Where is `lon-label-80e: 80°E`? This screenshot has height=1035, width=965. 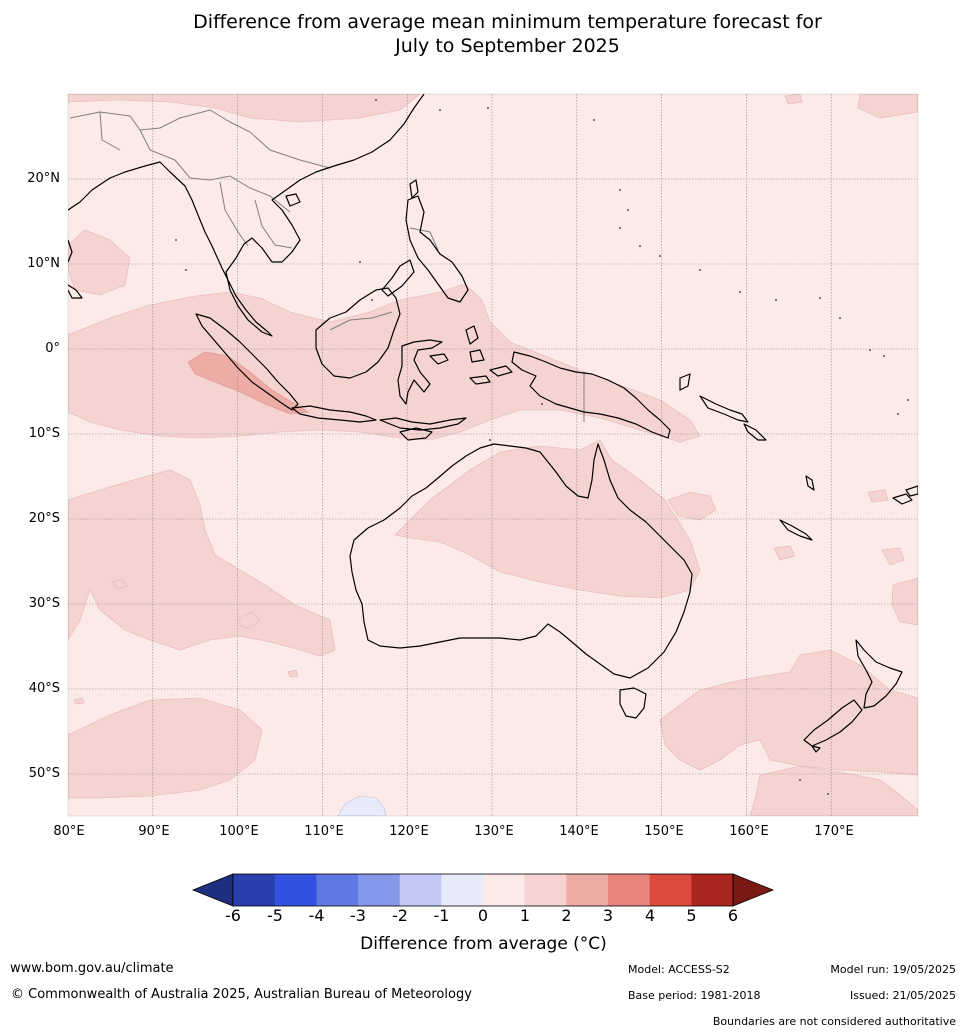
lon-label-80e: 80°E is located at coordinates (69, 831).